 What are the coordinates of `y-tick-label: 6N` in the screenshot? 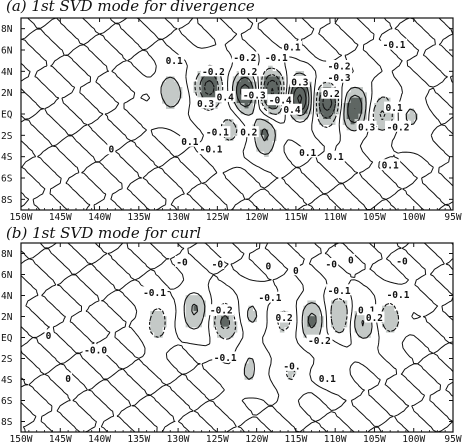 It's located at (7, 275).